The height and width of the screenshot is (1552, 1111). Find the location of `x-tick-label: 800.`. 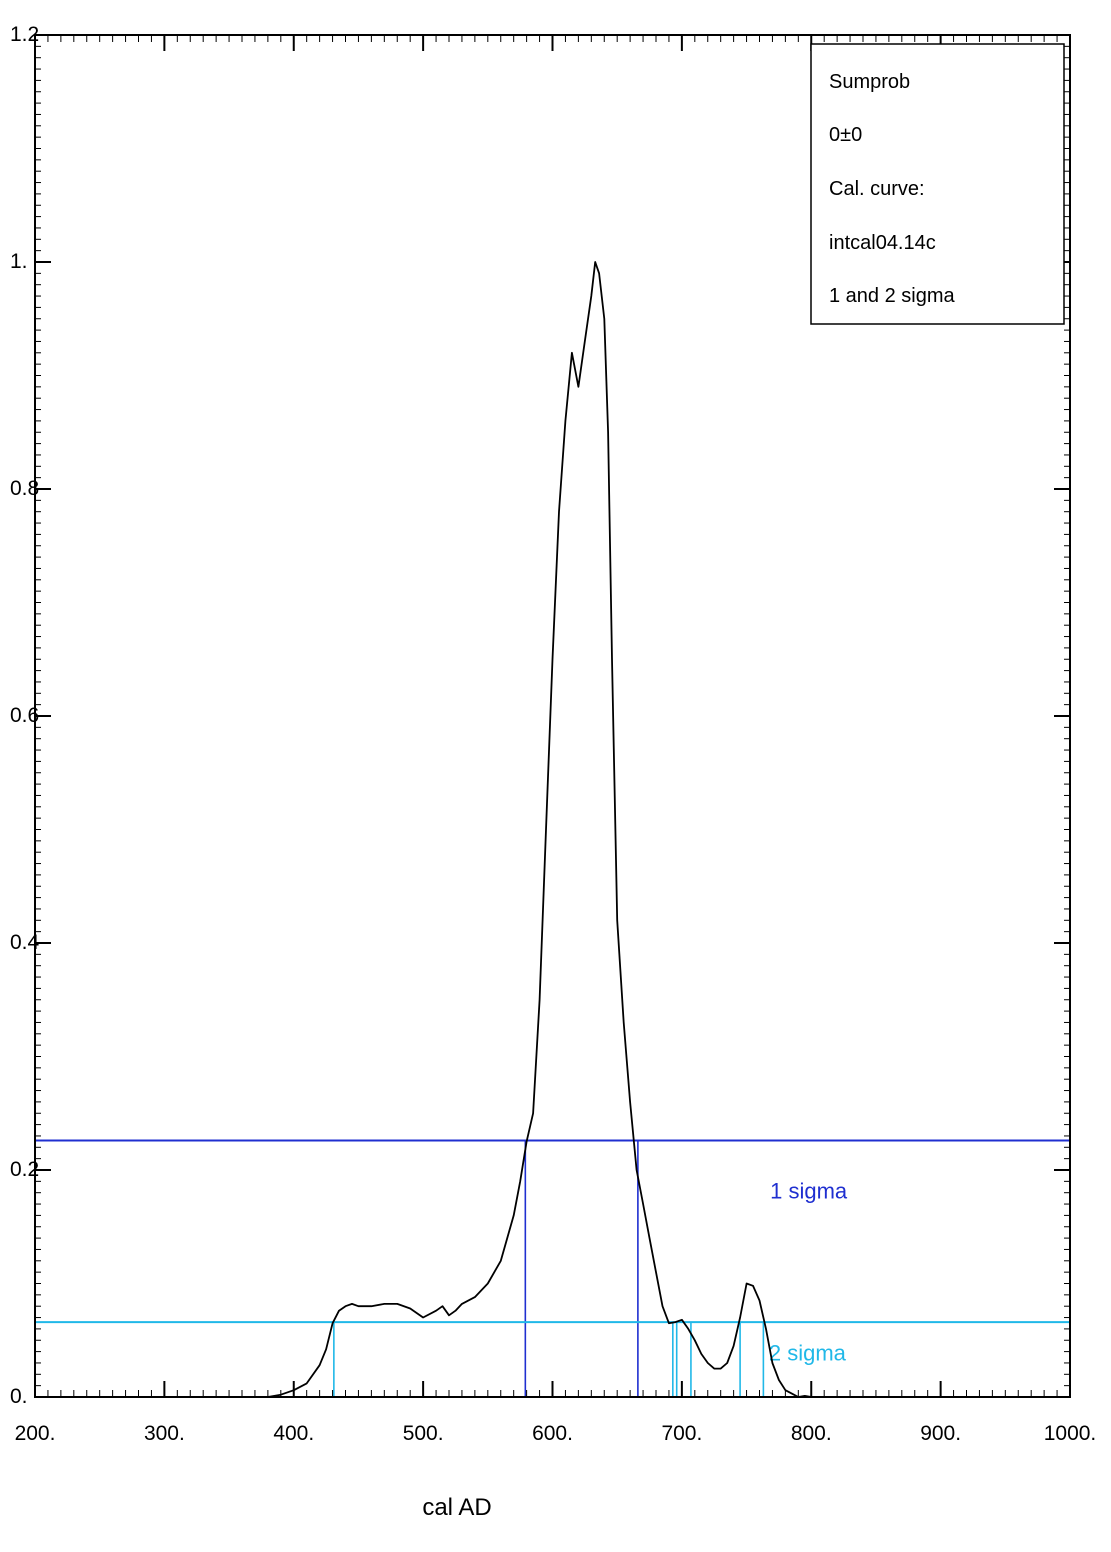

x-tick-label: 800. is located at coordinates (811, 1433).